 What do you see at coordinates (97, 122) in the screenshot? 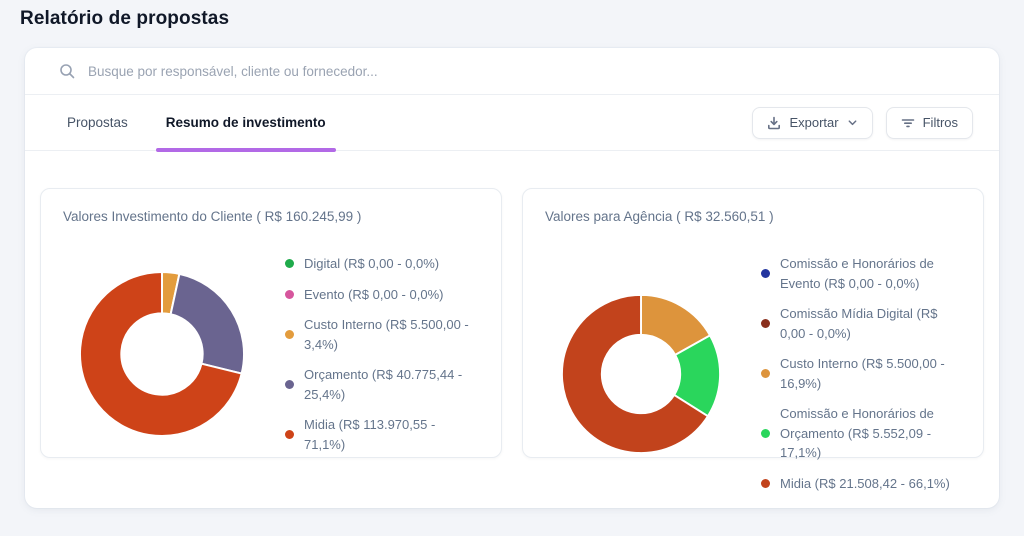
I see `tab-propostas: Propostas` at bounding box center [97, 122].